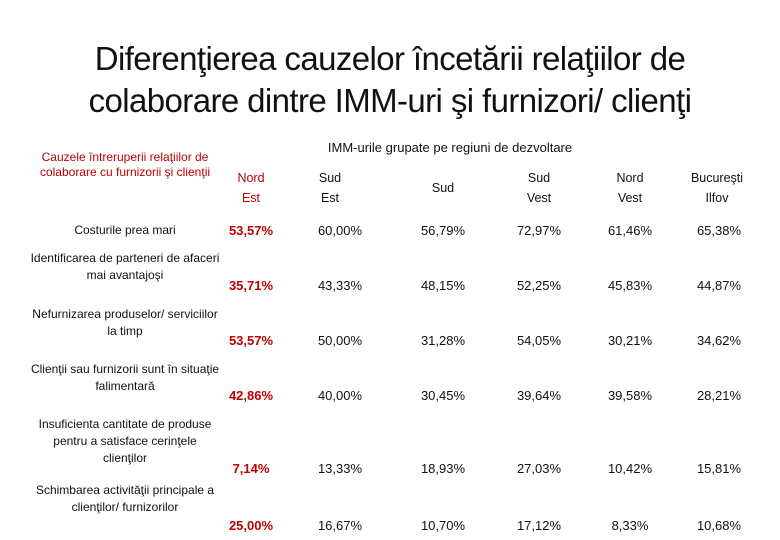 The image size is (780, 540). I want to click on table-cell: 31,28%, so click(443, 340).